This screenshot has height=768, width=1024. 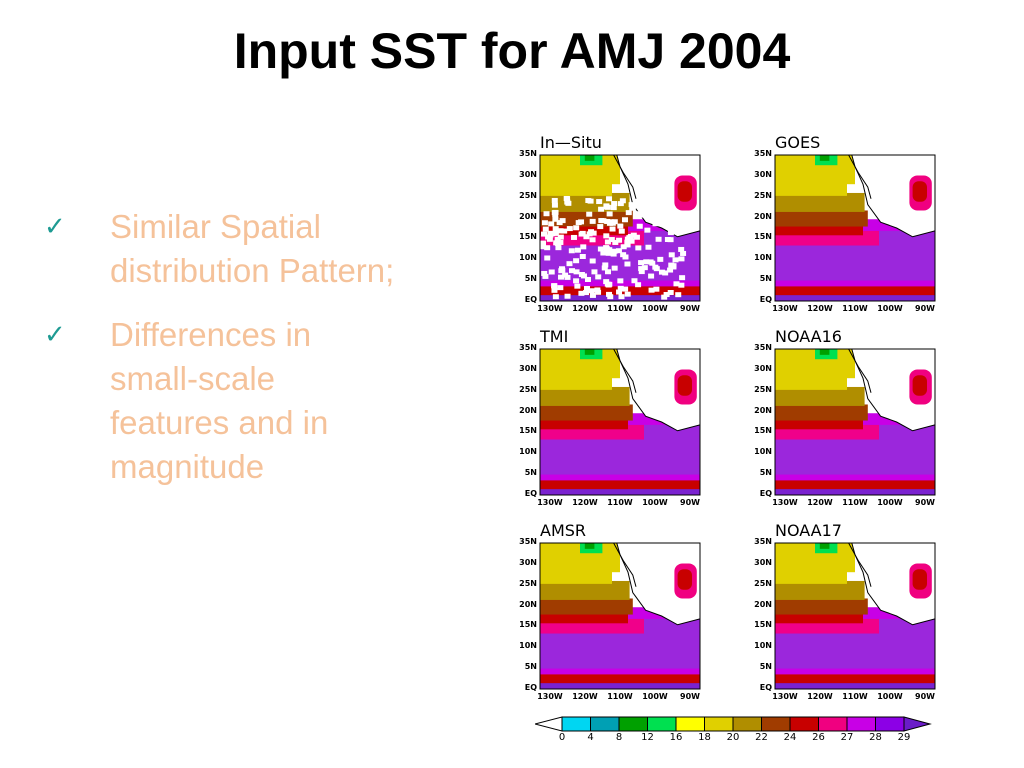 What do you see at coordinates (733, 737) in the screenshot?
I see `colorbar-tick-label: 20` at bounding box center [733, 737].